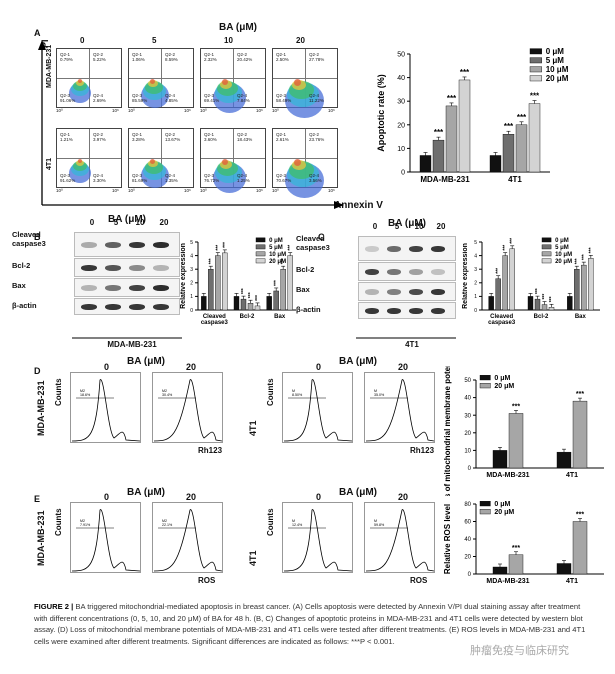 The image size is (615, 674). What do you see at coordinates (107, 497) in the screenshot?
I see `histogram-dose-label: 0` at bounding box center [107, 497].